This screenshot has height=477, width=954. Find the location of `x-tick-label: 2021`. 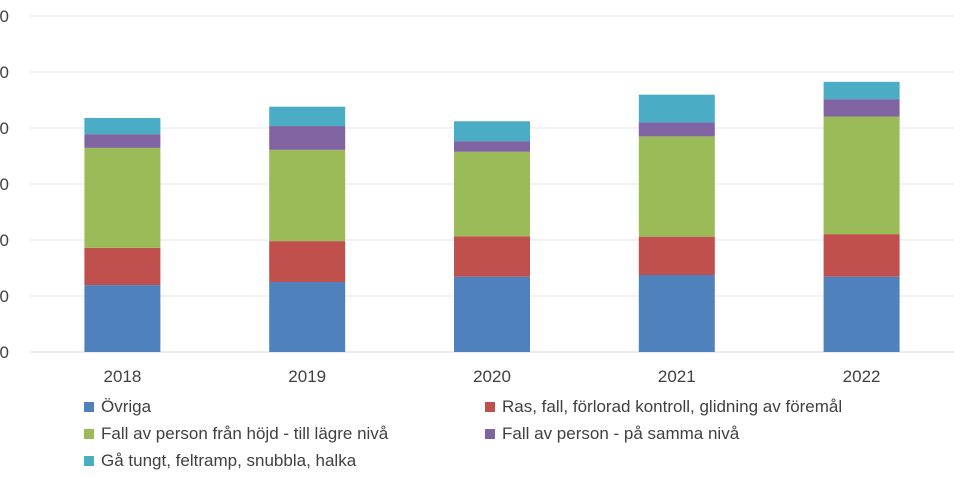

x-tick-label: 2021 is located at coordinates (677, 376).